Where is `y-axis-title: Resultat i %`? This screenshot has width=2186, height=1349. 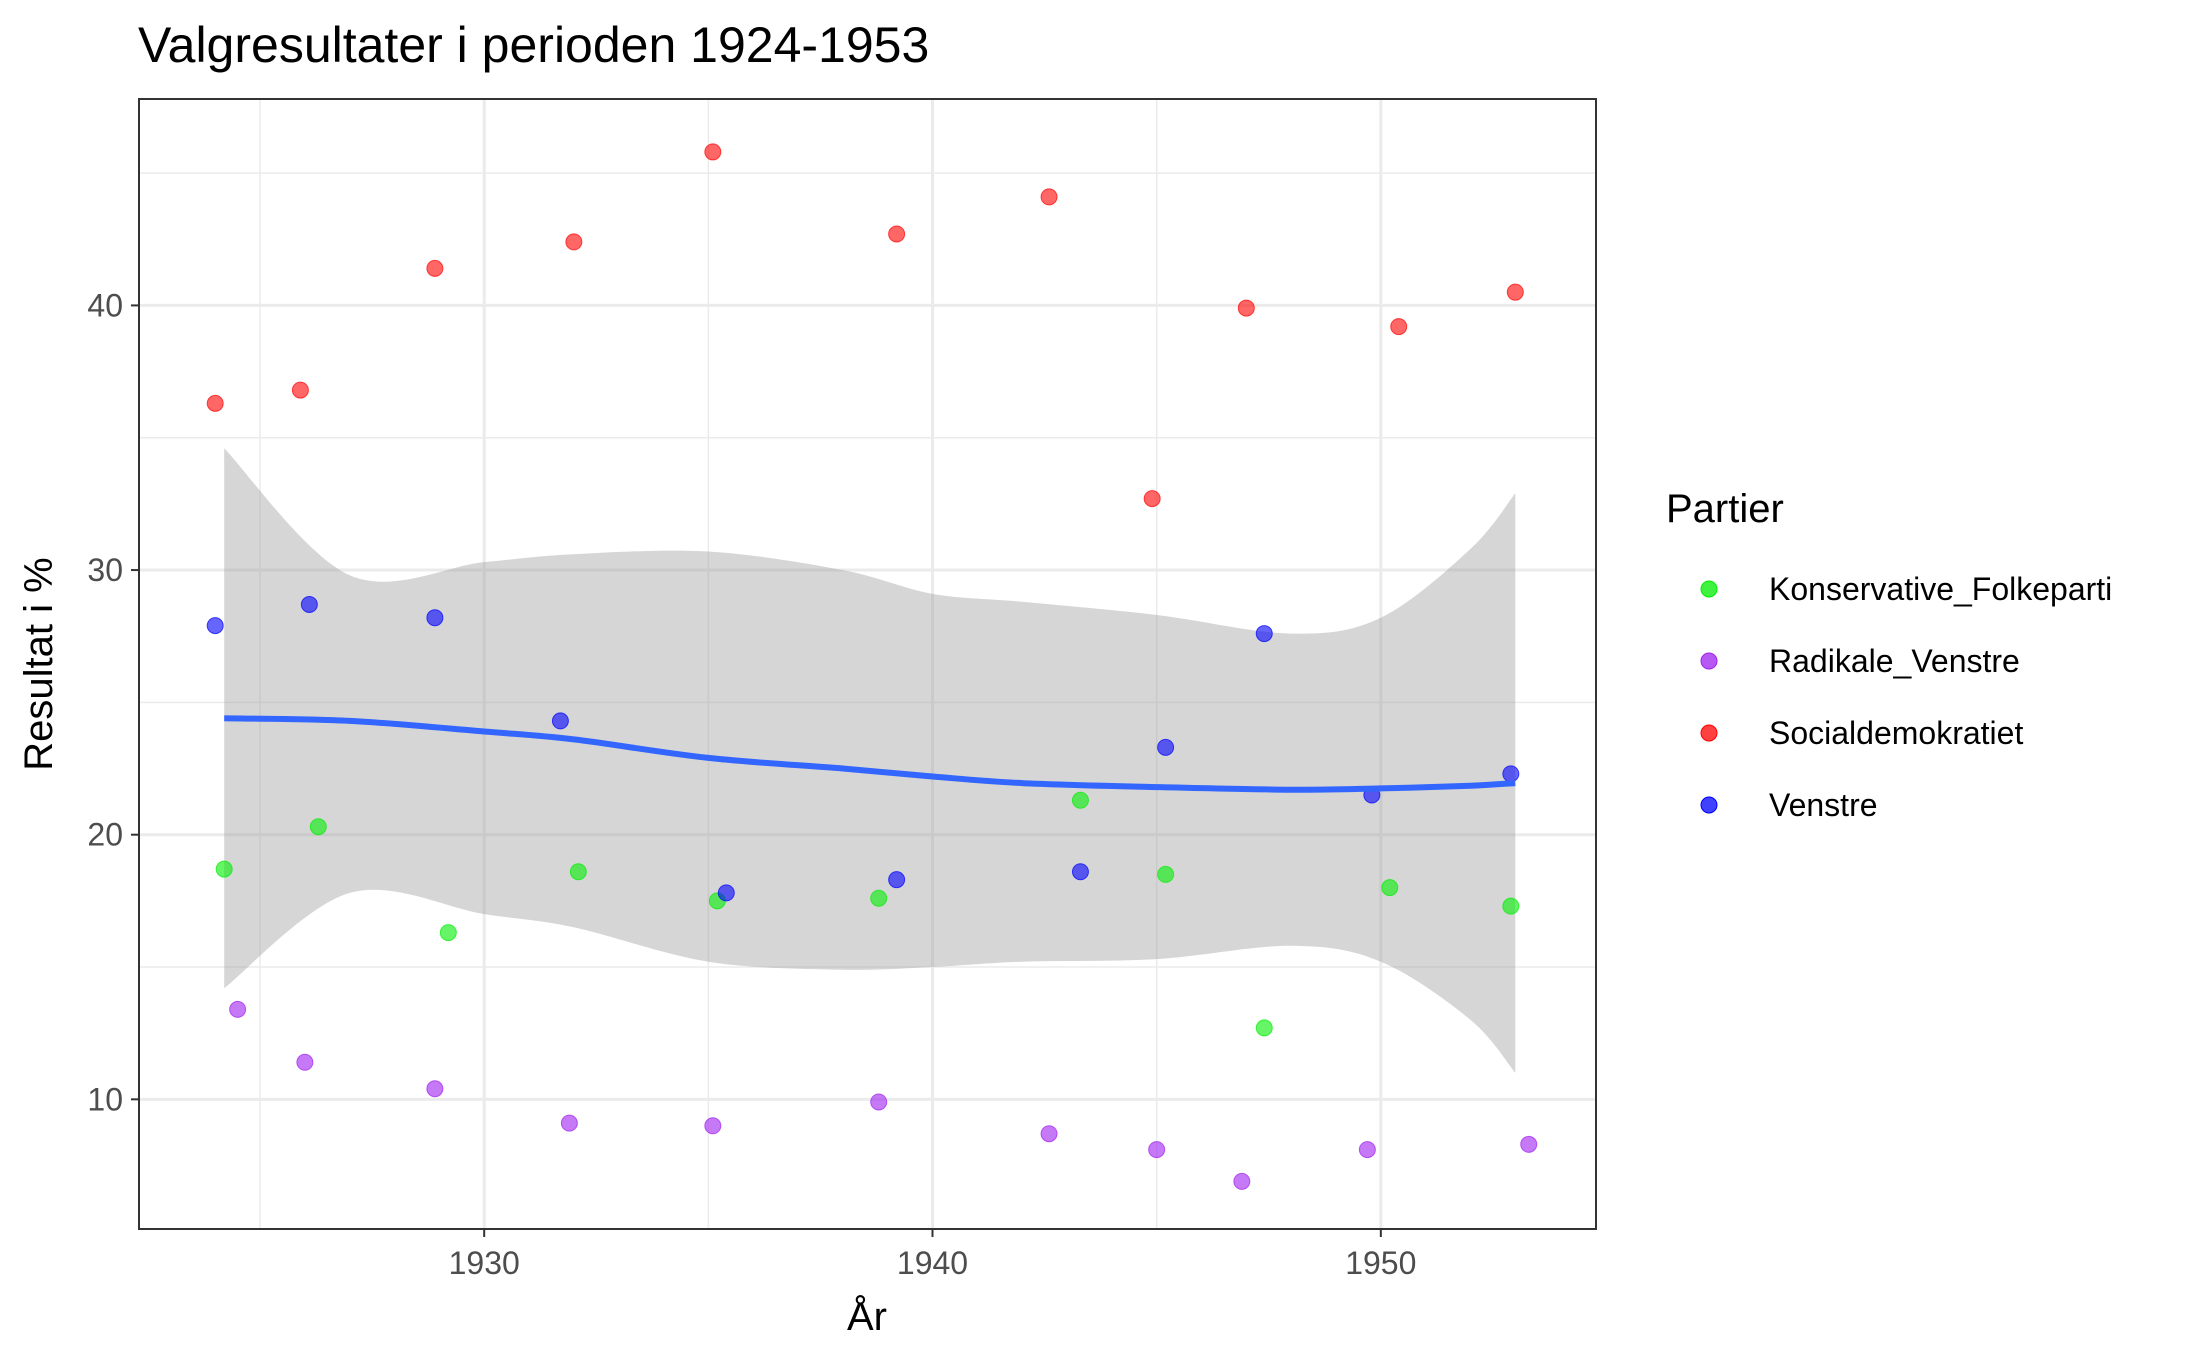 y-axis-title: Resultat i % is located at coordinates (39, 663).